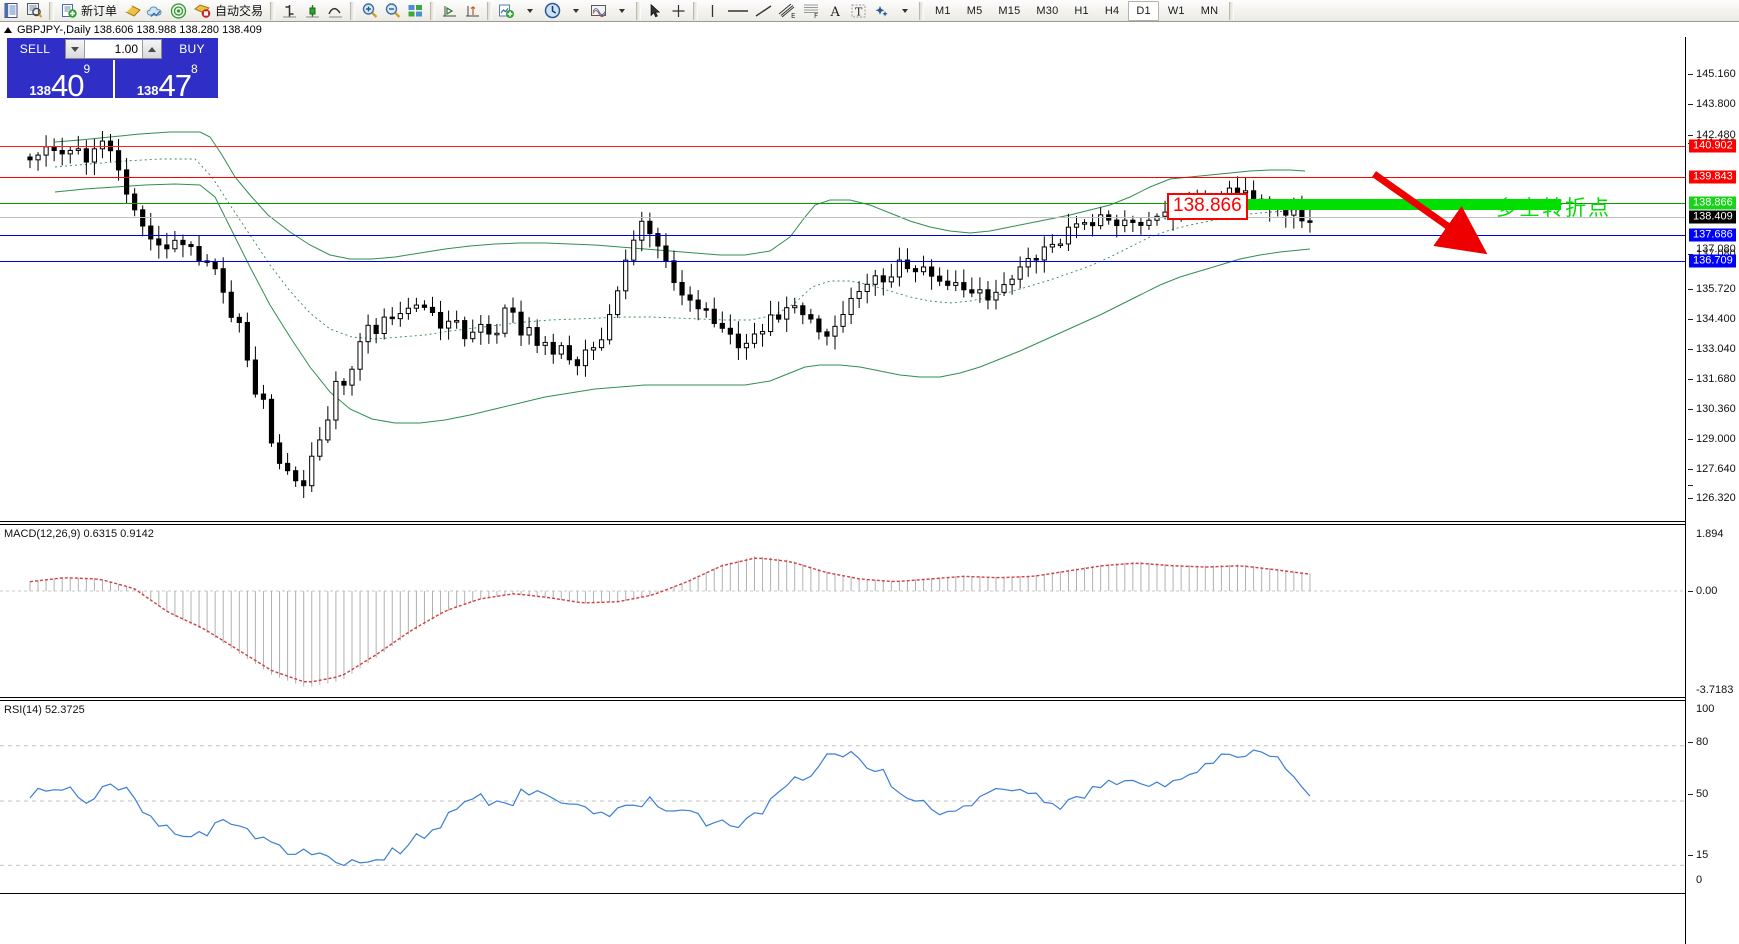 This screenshot has height=944, width=1739. Describe the element at coordinates (1716, 379) in the screenshot. I see `price-label: 131.680` at that location.